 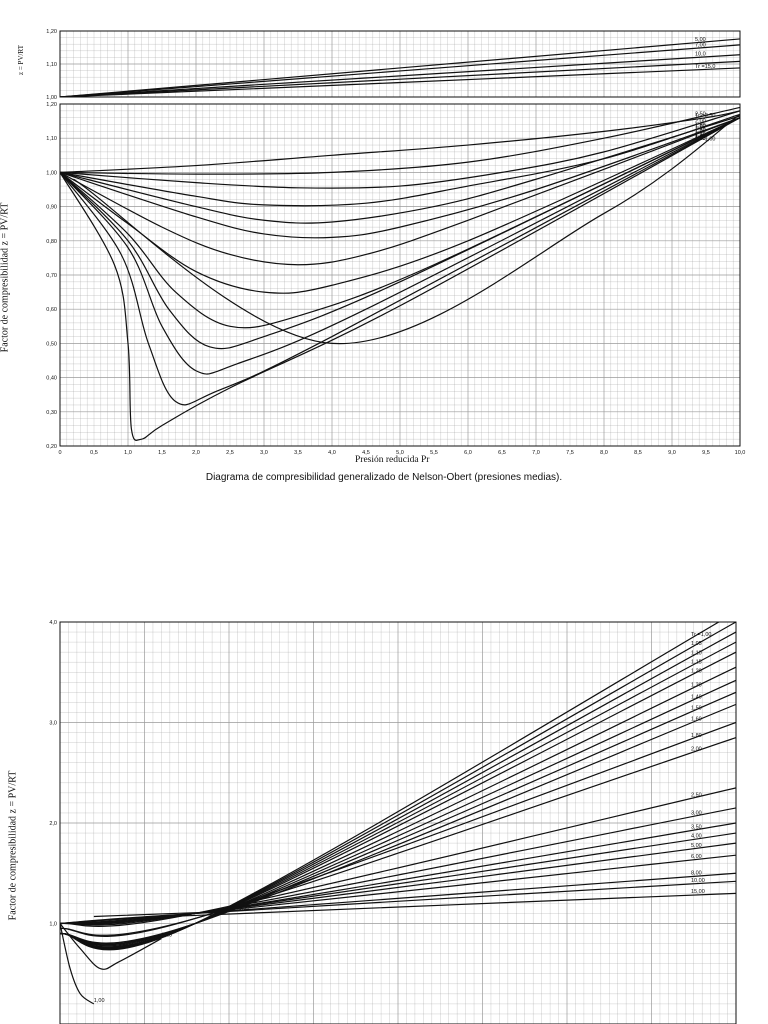 What do you see at coordinates (700, 132) in the screenshot?
I see `series-label: 1,40` at bounding box center [700, 132].